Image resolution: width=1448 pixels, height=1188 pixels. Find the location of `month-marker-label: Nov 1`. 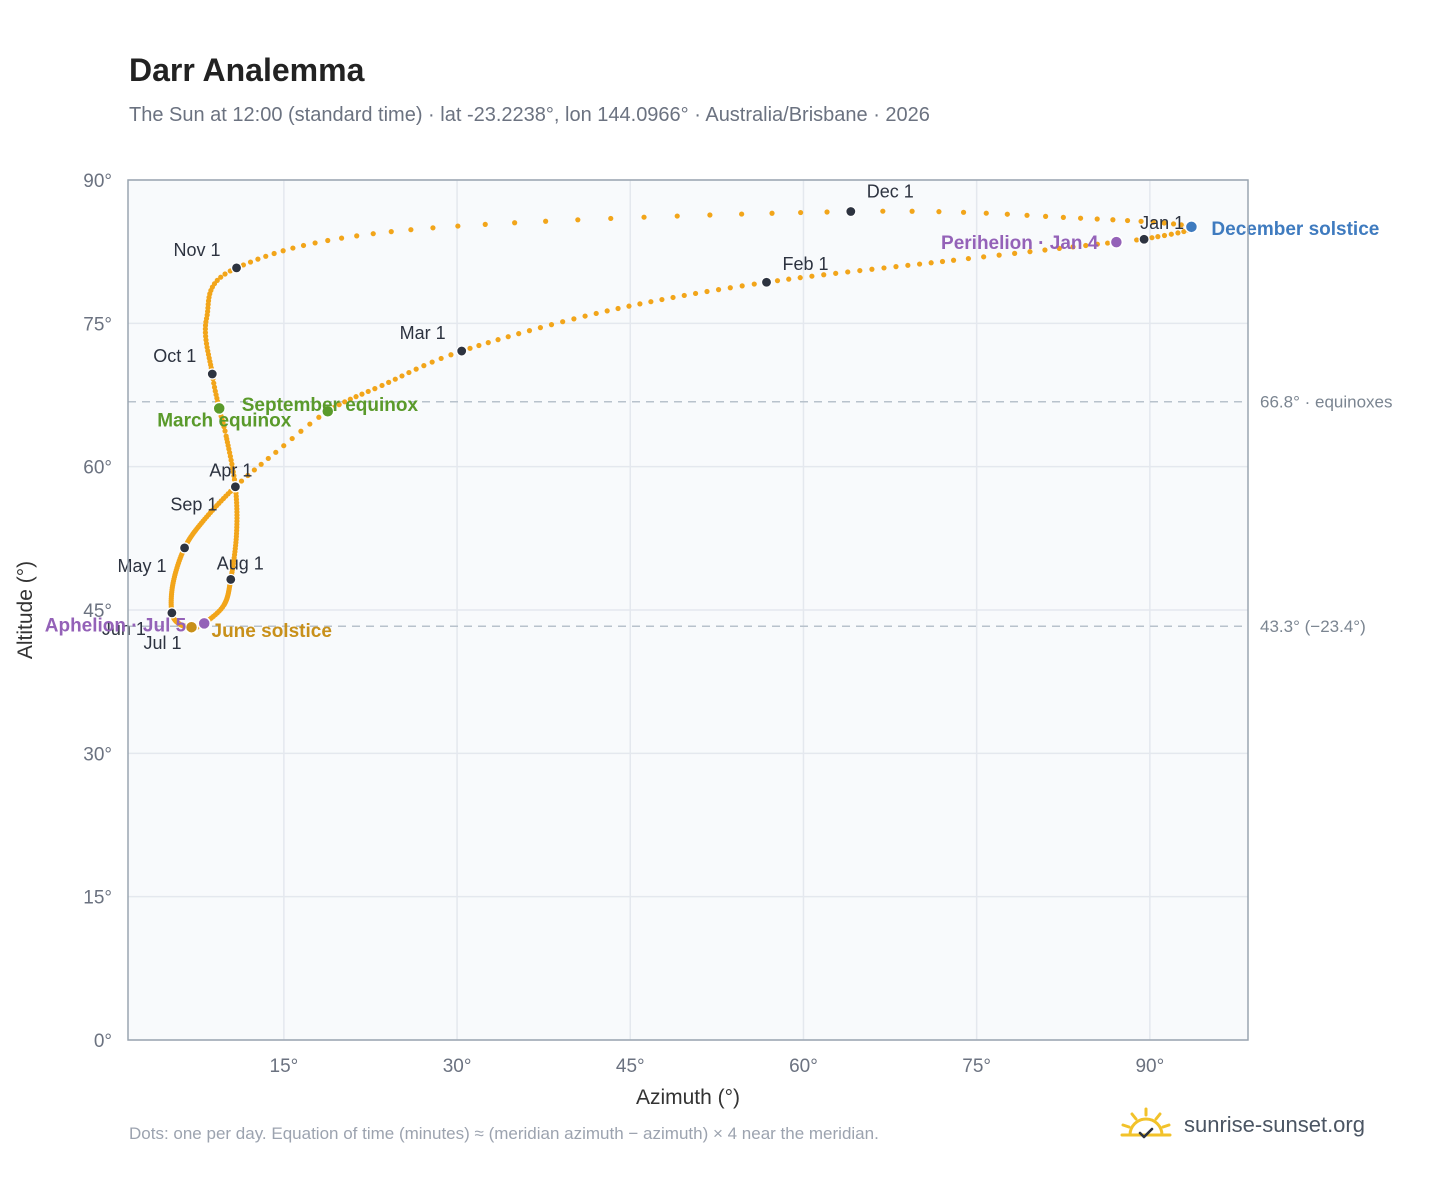

month-marker-label: Nov 1 is located at coordinates (197, 250).